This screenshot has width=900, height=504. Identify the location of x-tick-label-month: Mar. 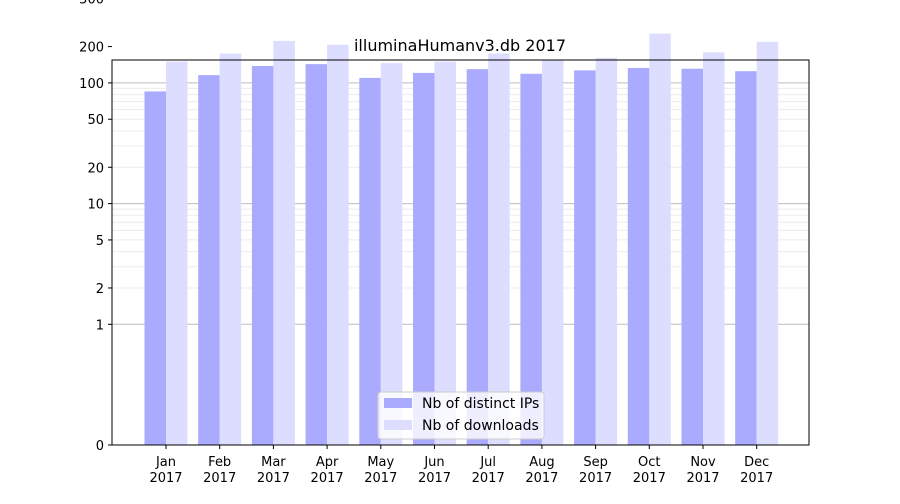
(273, 462).